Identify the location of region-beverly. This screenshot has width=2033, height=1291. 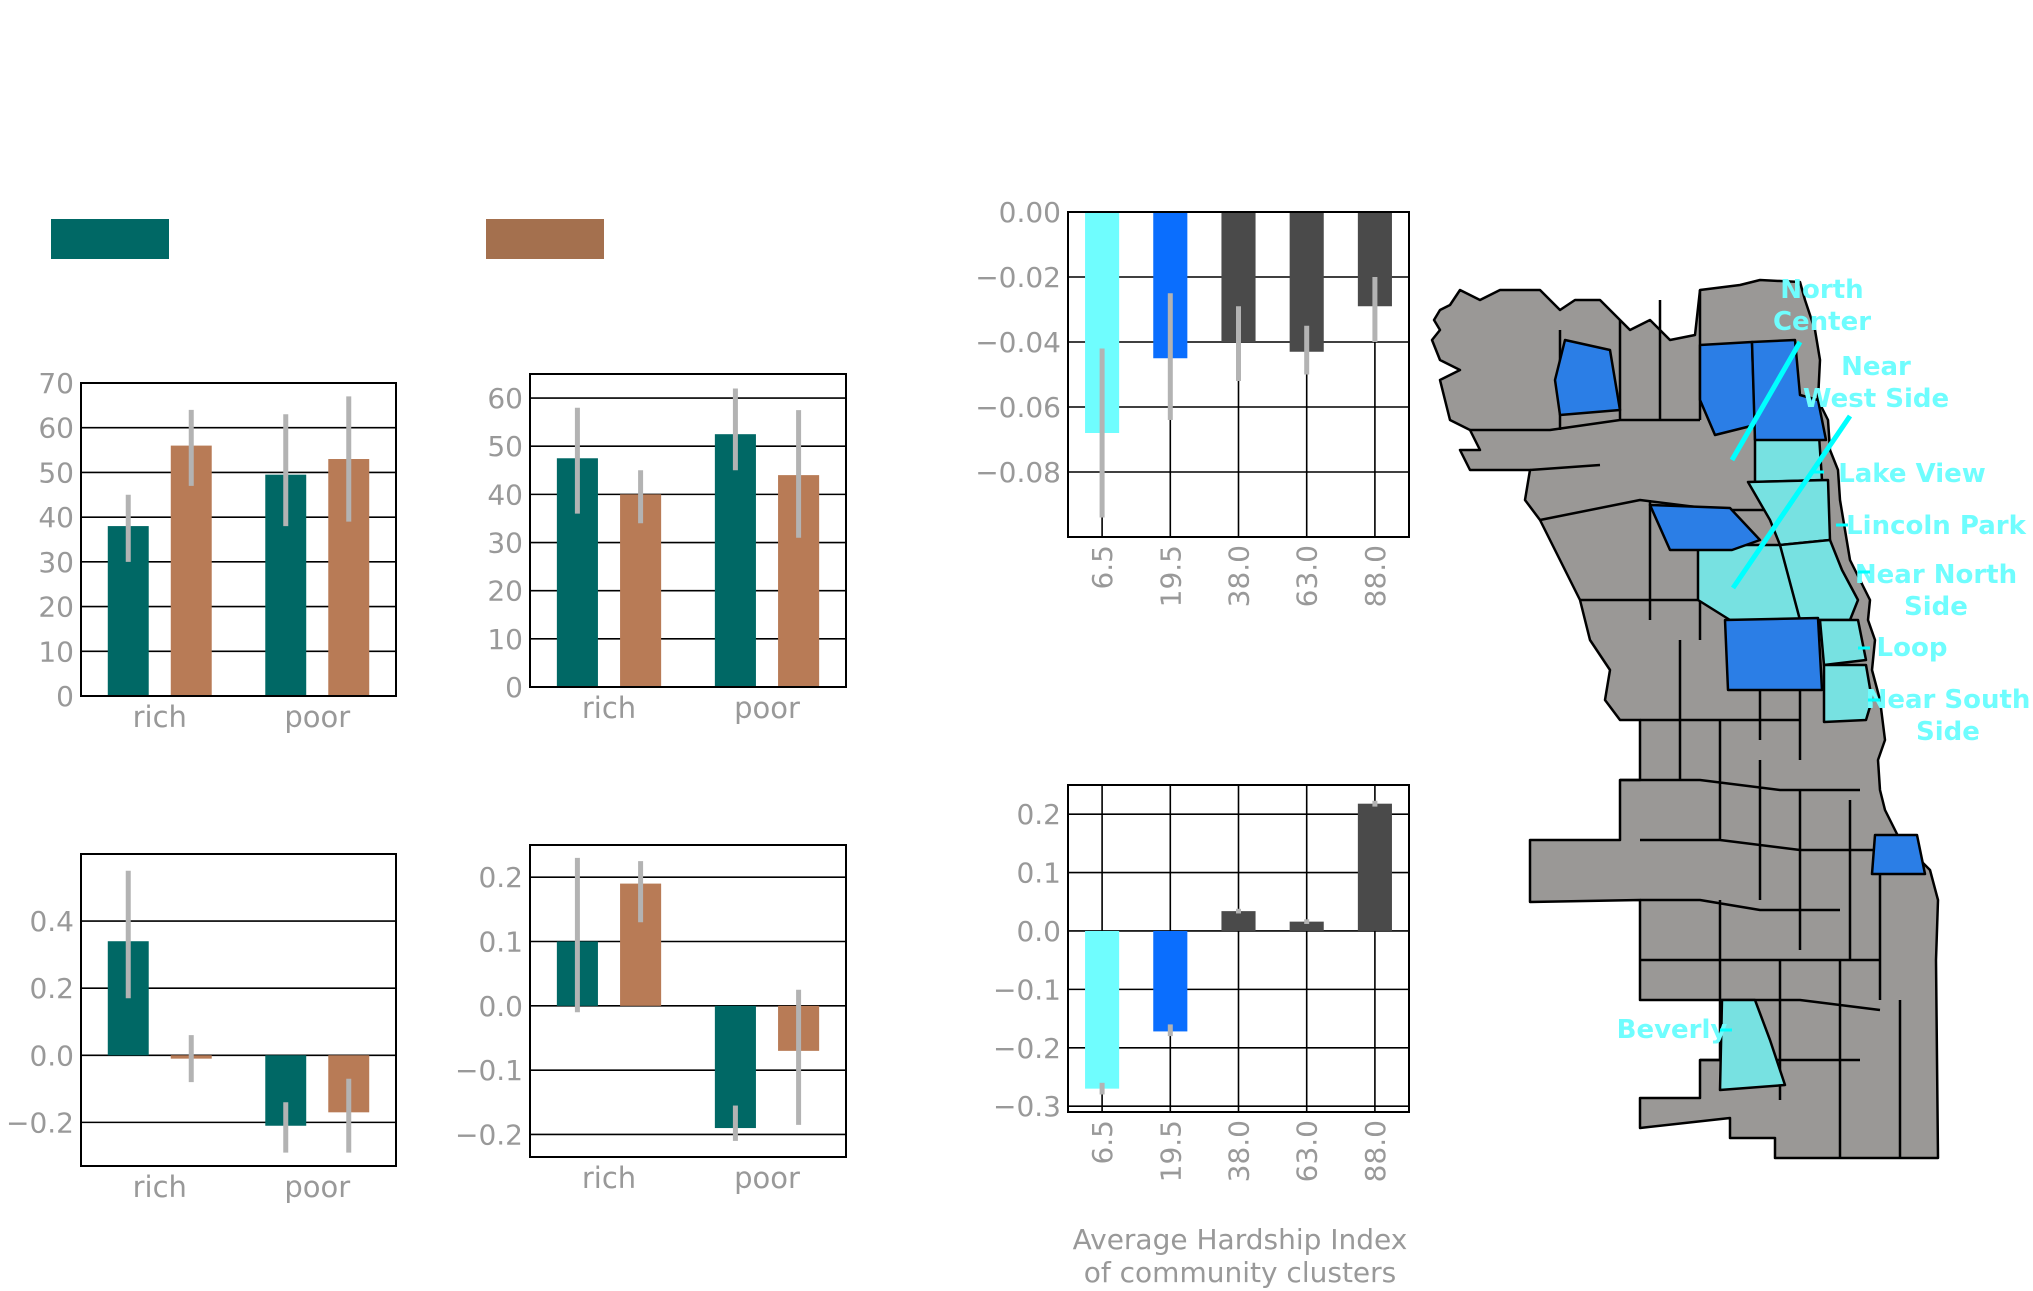
(1752, 1045).